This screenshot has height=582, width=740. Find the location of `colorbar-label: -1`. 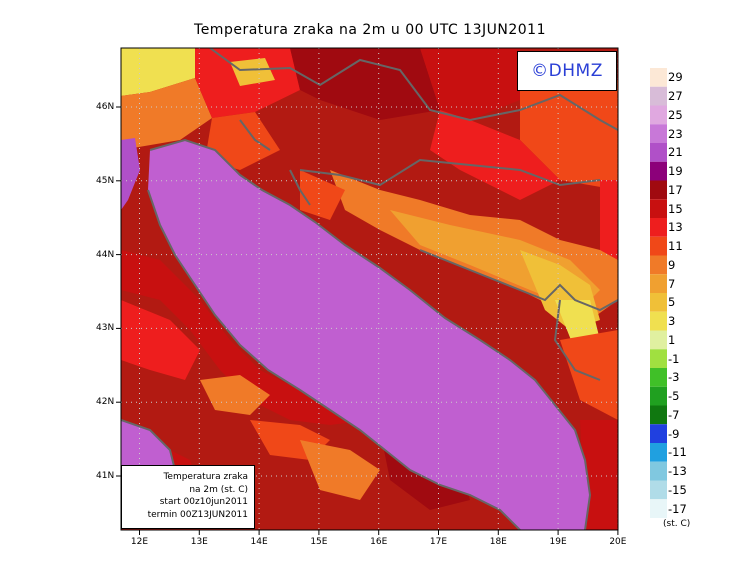

colorbar-label: -1 is located at coordinates (674, 358).